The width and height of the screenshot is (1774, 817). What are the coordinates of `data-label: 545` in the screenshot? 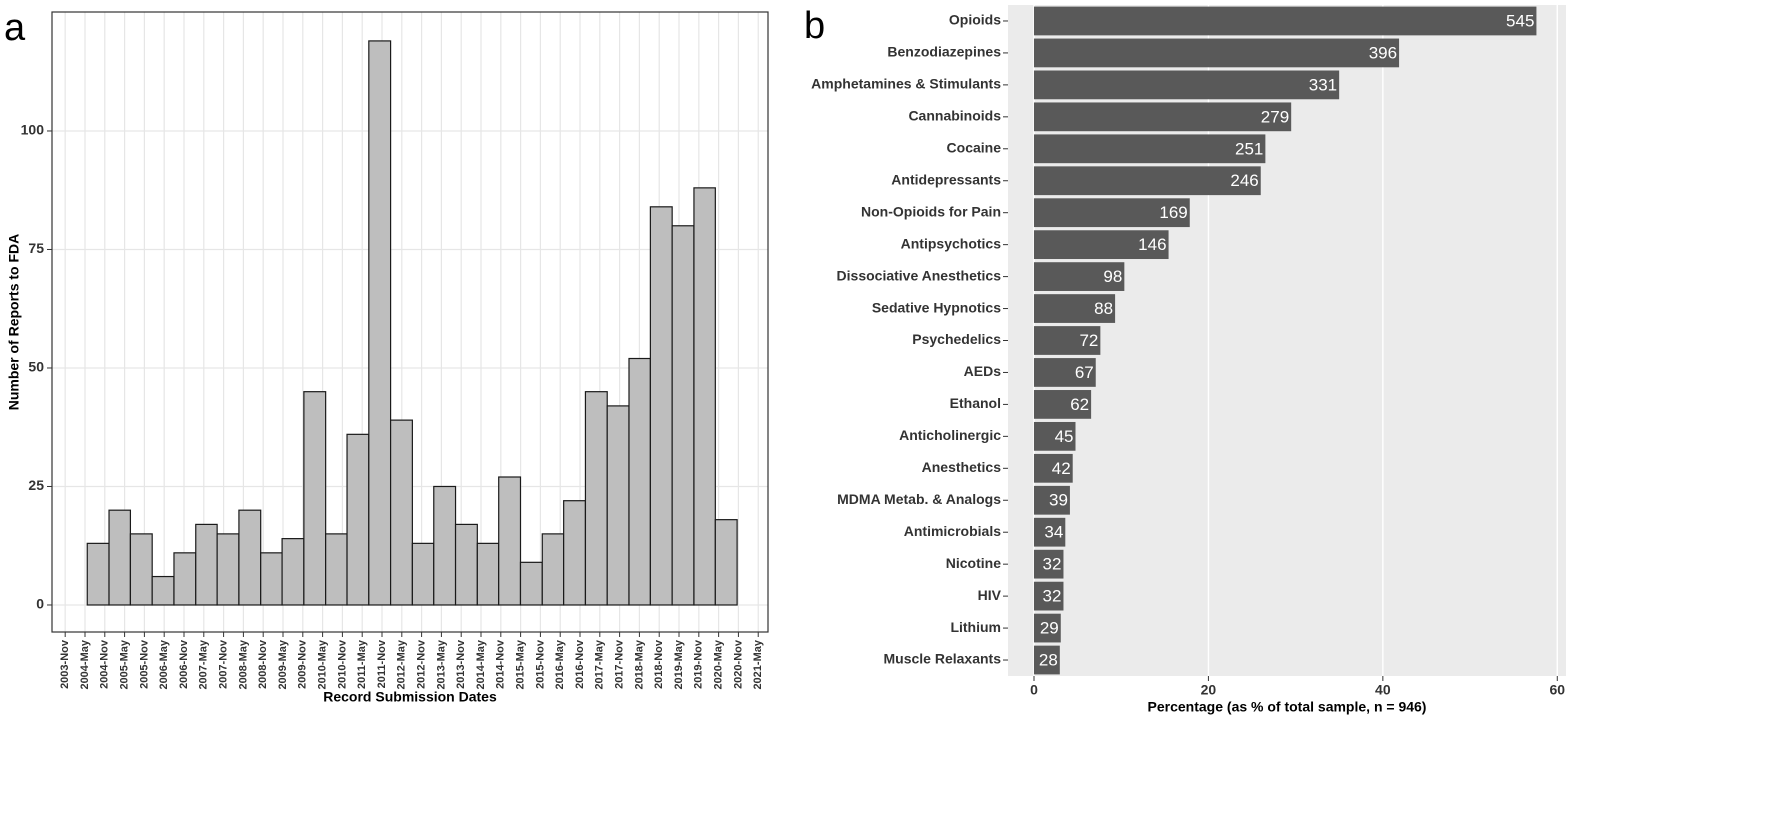 It's located at (1520, 20).